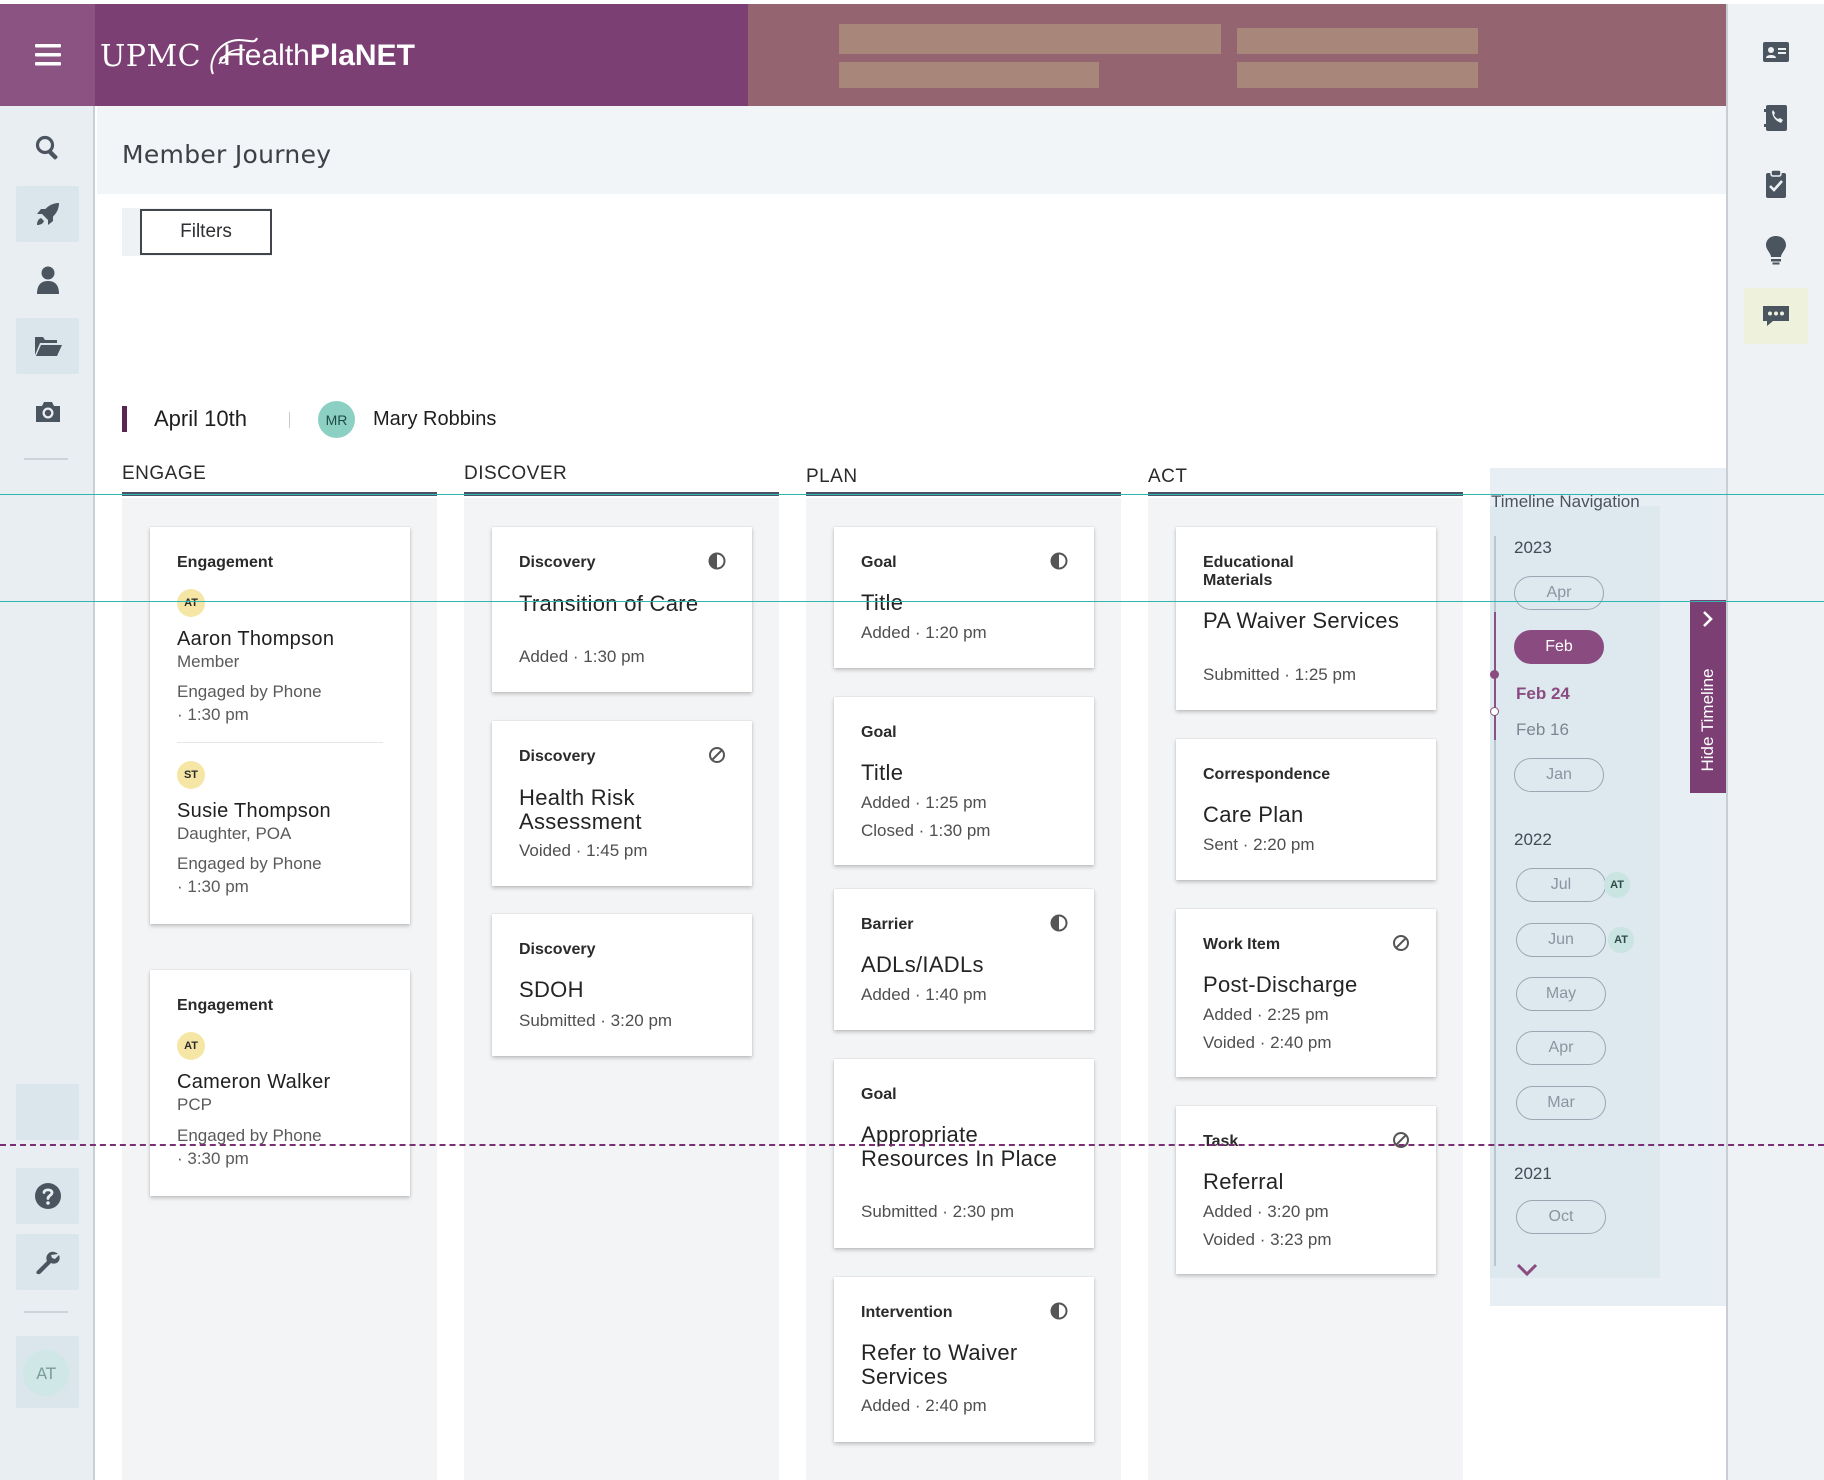  I want to click on timeline-month-pill: Jul, so click(1561, 885).